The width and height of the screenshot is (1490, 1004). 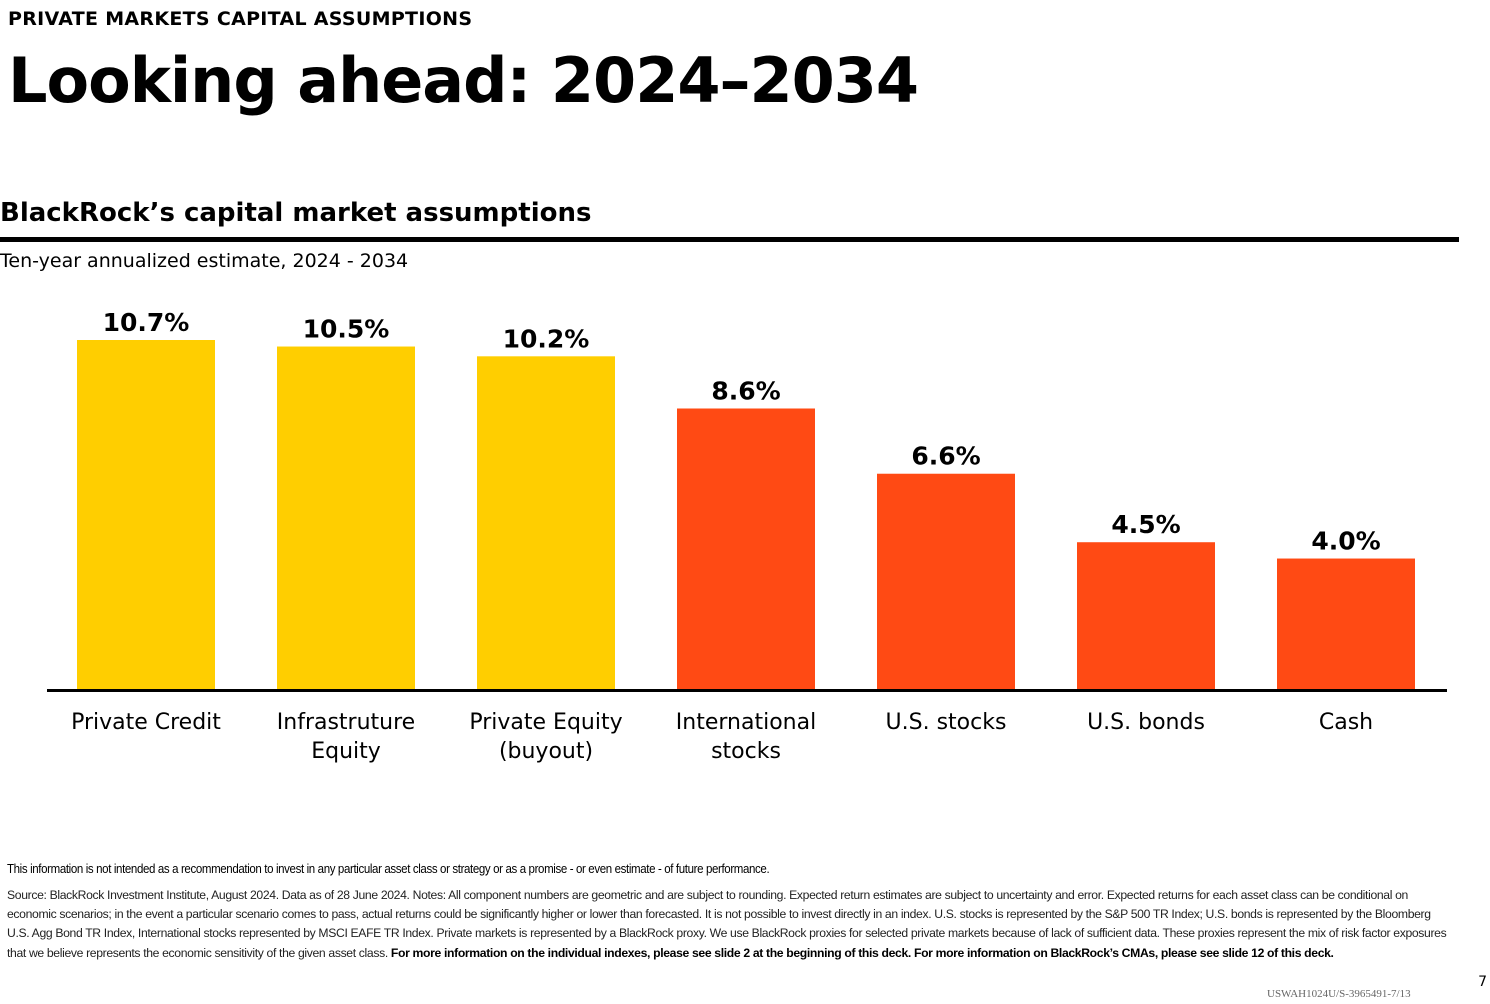 What do you see at coordinates (546, 338) in the screenshot?
I see `data-label-2: 10.2%` at bounding box center [546, 338].